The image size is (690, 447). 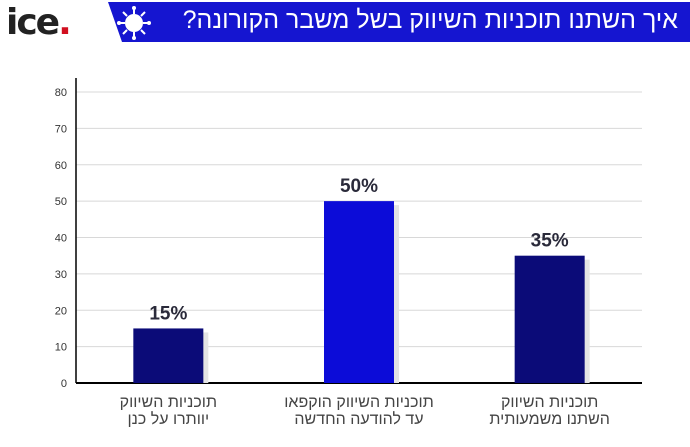 I want to click on data-label: 50%, so click(x=359, y=186).